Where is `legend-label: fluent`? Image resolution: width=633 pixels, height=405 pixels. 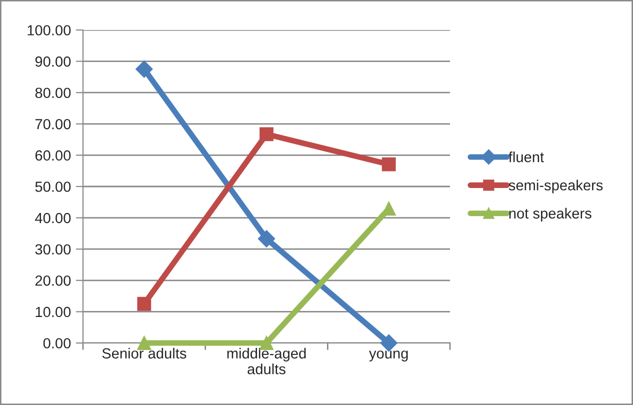 legend-label: fluent is located at coordinates (526, 157).